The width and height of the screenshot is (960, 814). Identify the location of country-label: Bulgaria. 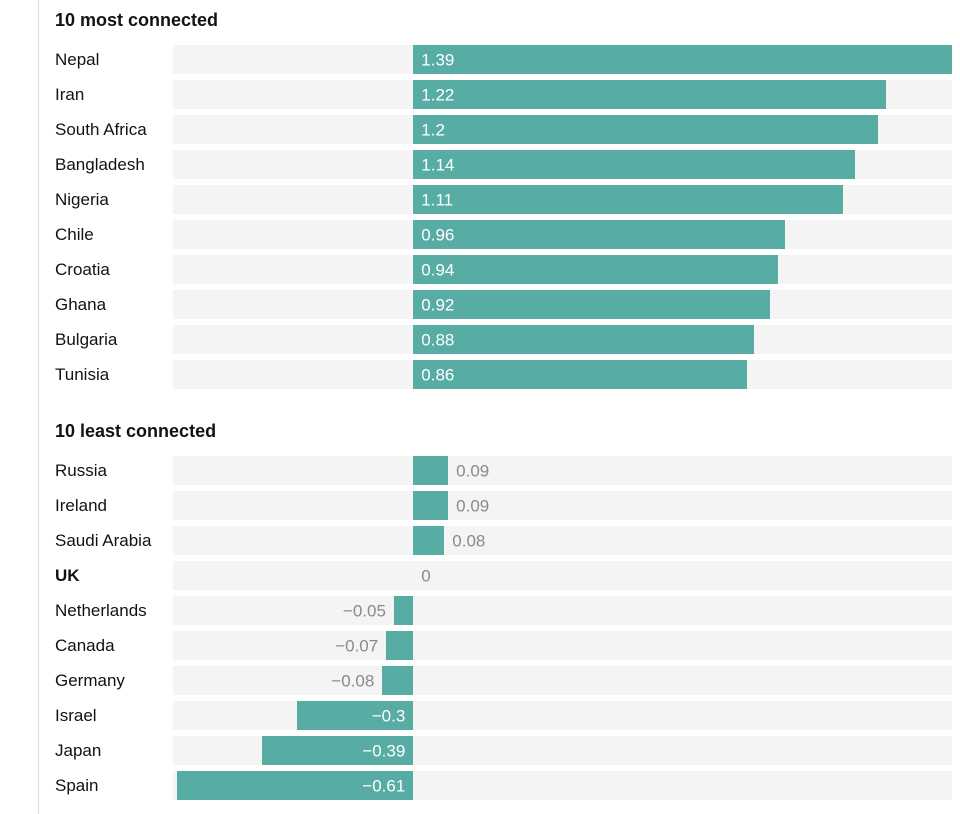
(86, 339).